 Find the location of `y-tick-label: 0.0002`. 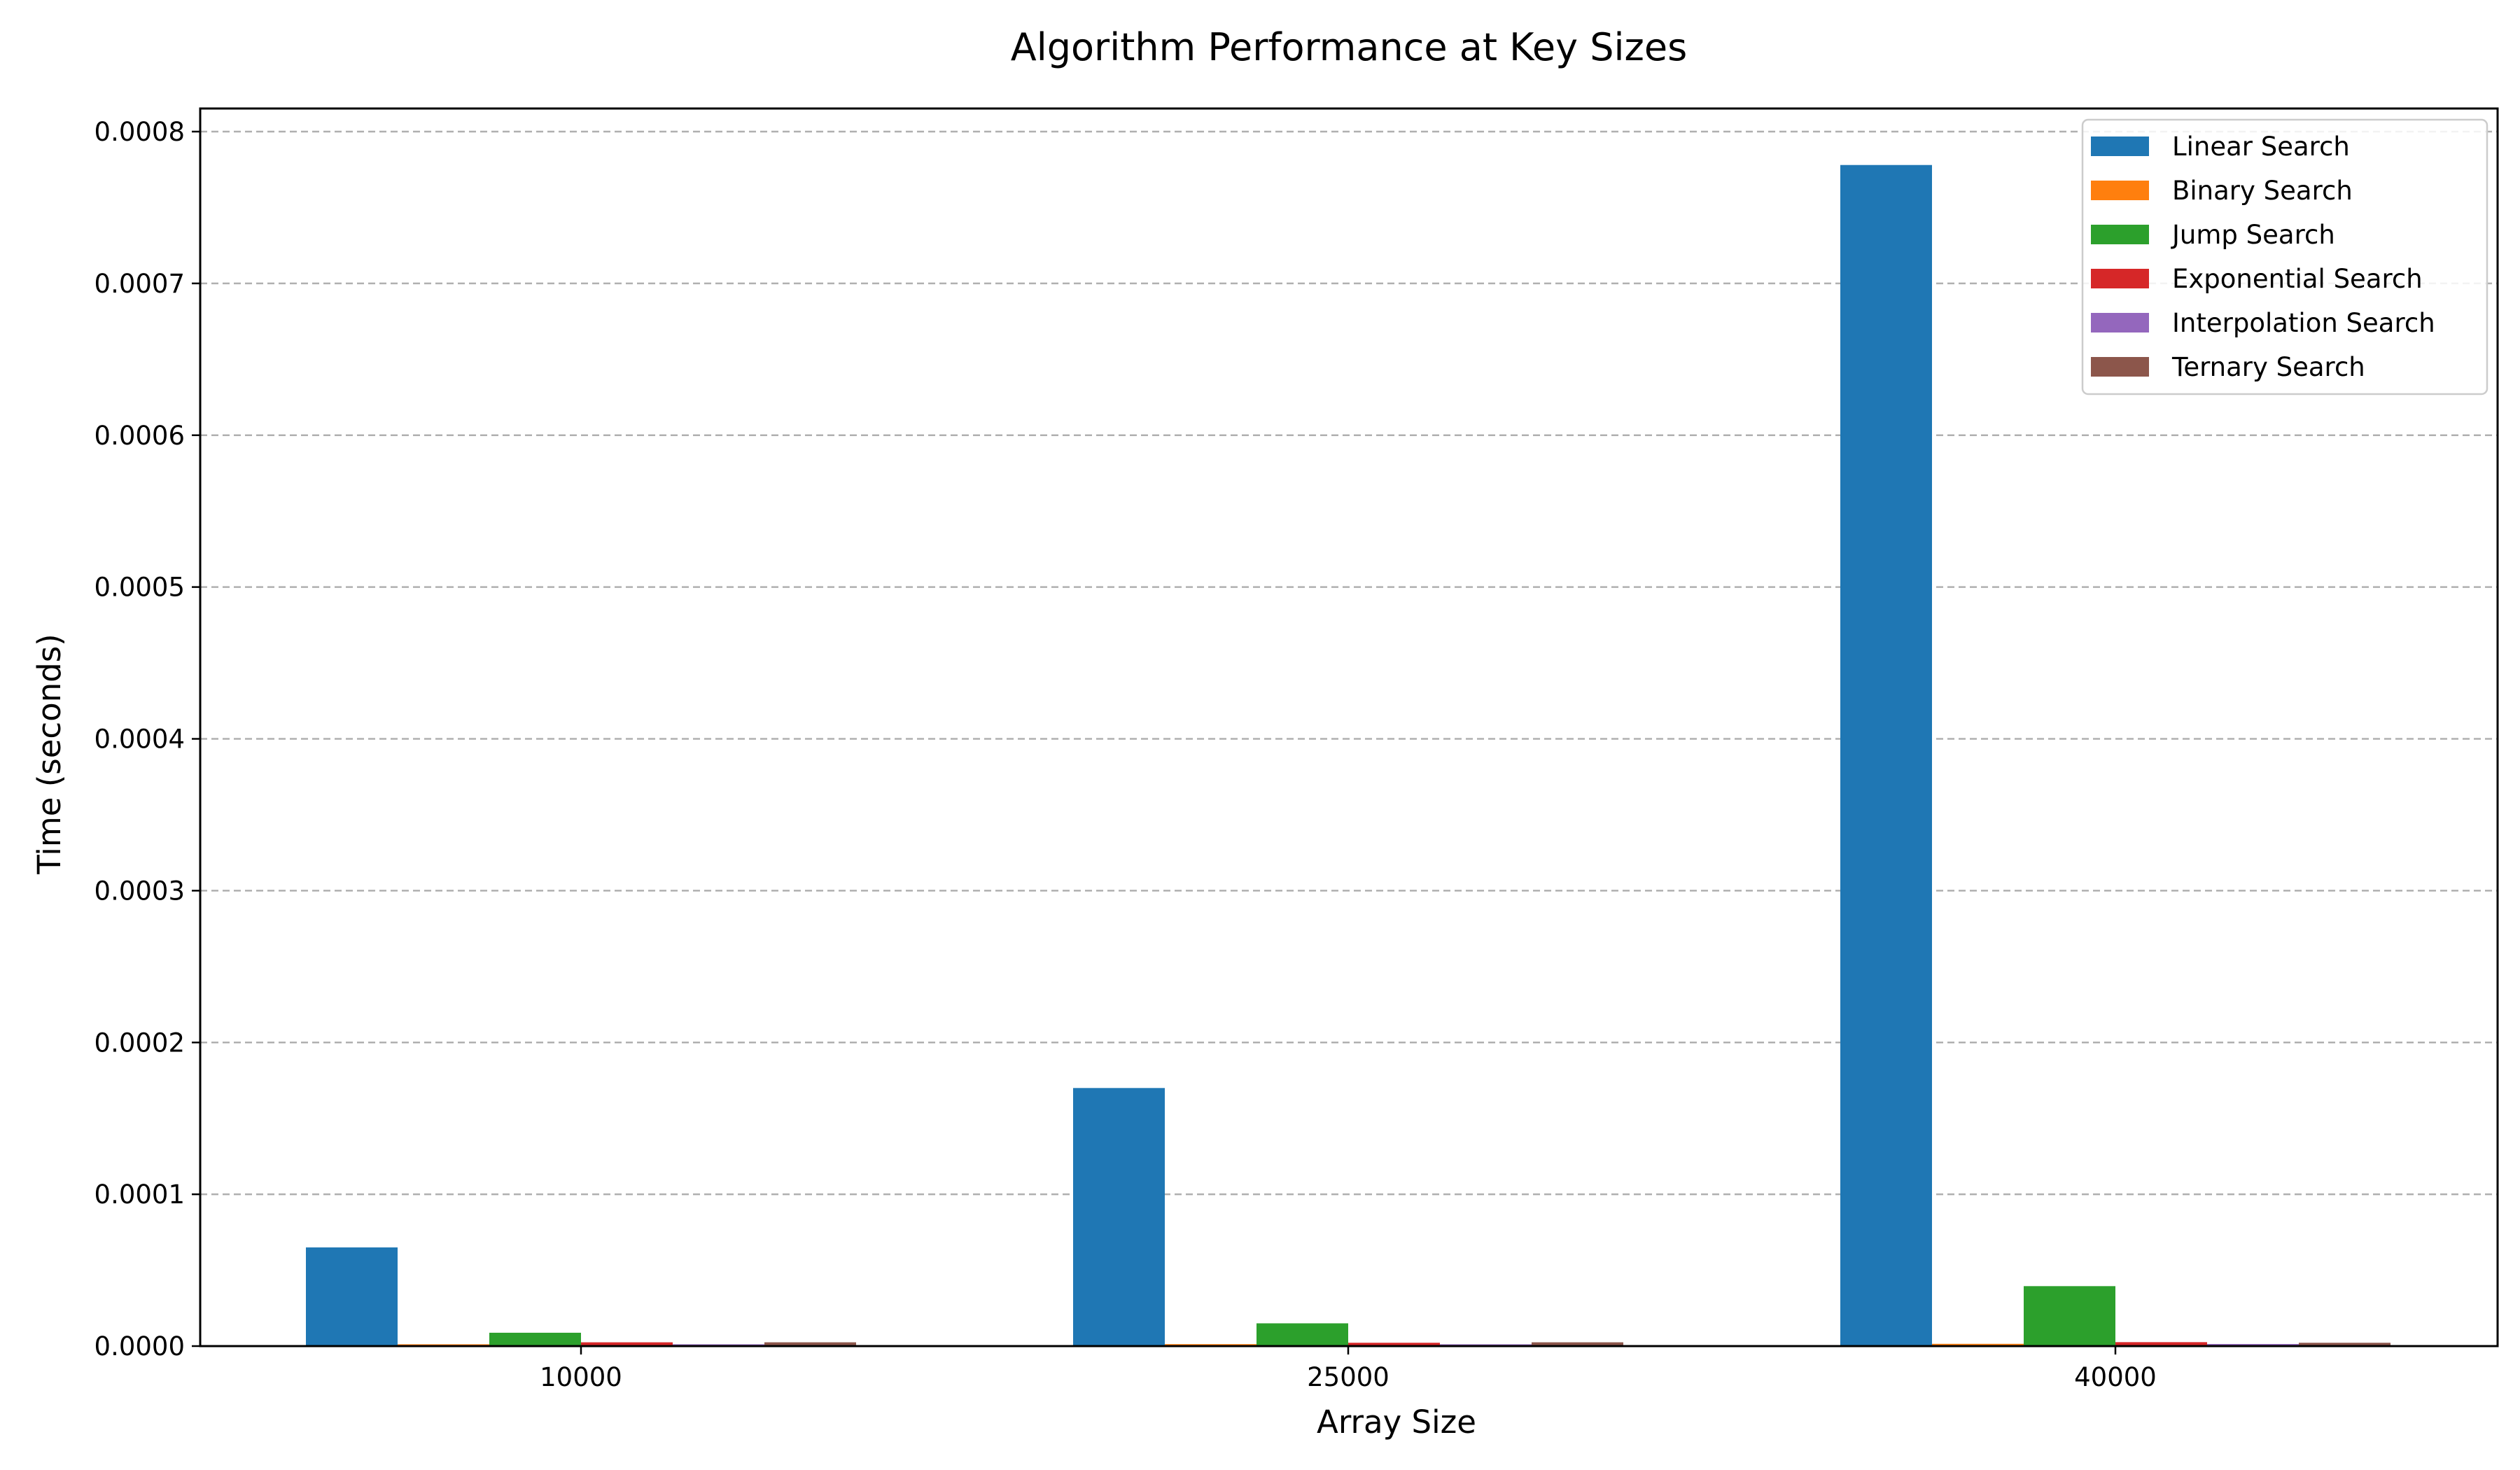

y-tick-label: 0.0002 is located at coordinates (139, 1043).